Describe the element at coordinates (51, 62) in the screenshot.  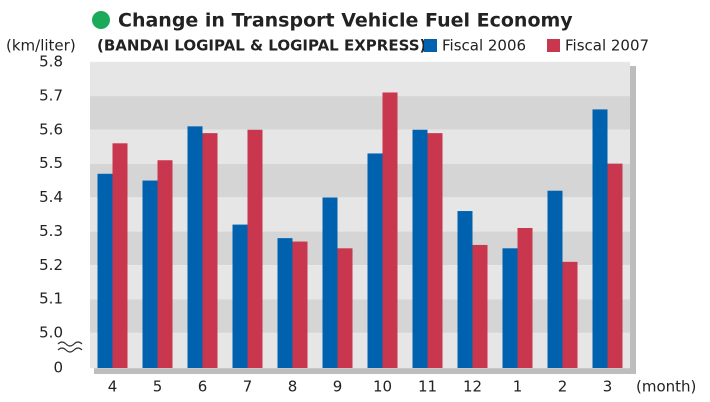
I see `y-tick-label: 5.8` at that location.